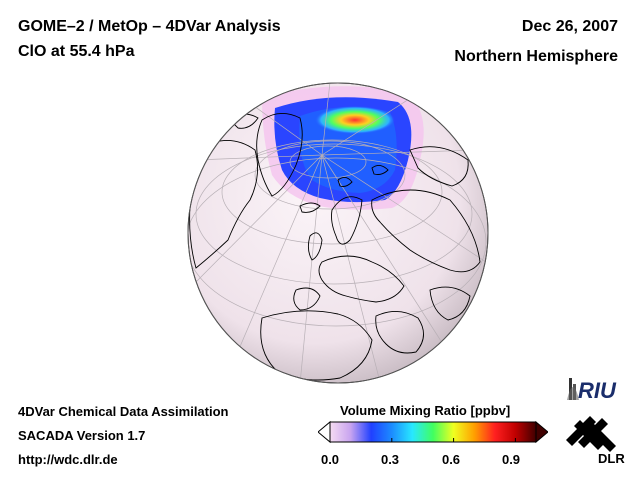 Image resolution: width=640 pixels, height=480 pixels. Describe the element at coordinates (76, 51) in the screenshot. I see `chart-subtitle: ClO at 55.4 hPa` at that location.